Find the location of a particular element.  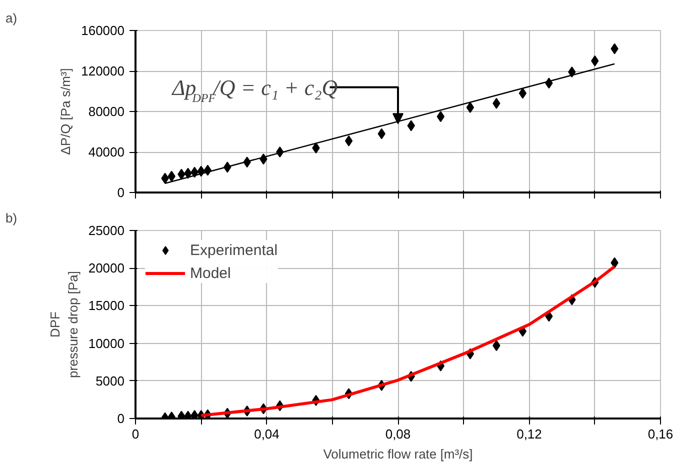

y-axis-title: ΔP/Q [Pa s/m³] is located at coordinates (66, 111).